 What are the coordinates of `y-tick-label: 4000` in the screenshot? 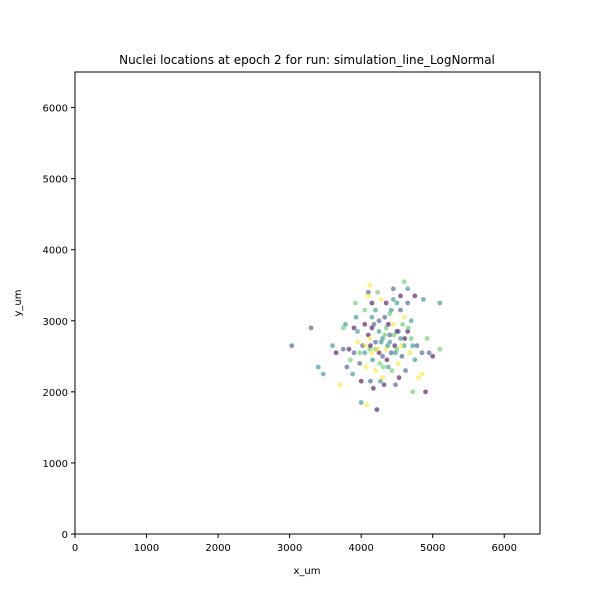 It's located at (55, 251).